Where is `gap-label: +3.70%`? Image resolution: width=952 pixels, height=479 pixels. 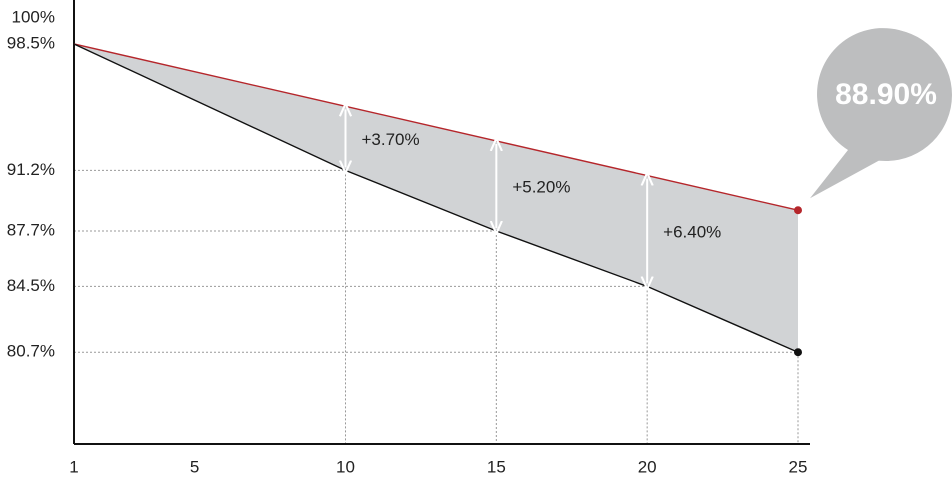
gap-label: +3.70% is located at coordinates (391, 139).